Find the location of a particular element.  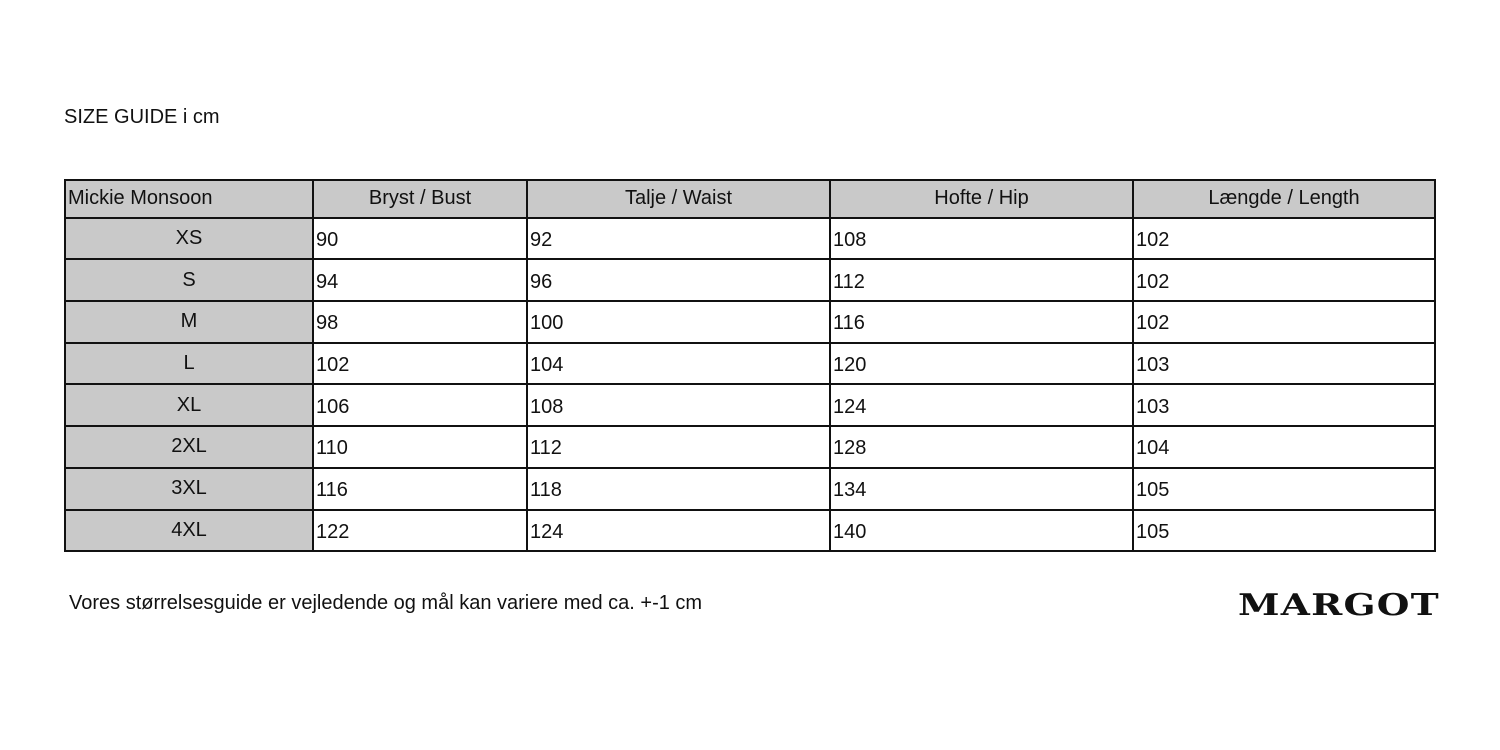

table-row: XL 106 108 124 103 is located at coordinates (750, 405).